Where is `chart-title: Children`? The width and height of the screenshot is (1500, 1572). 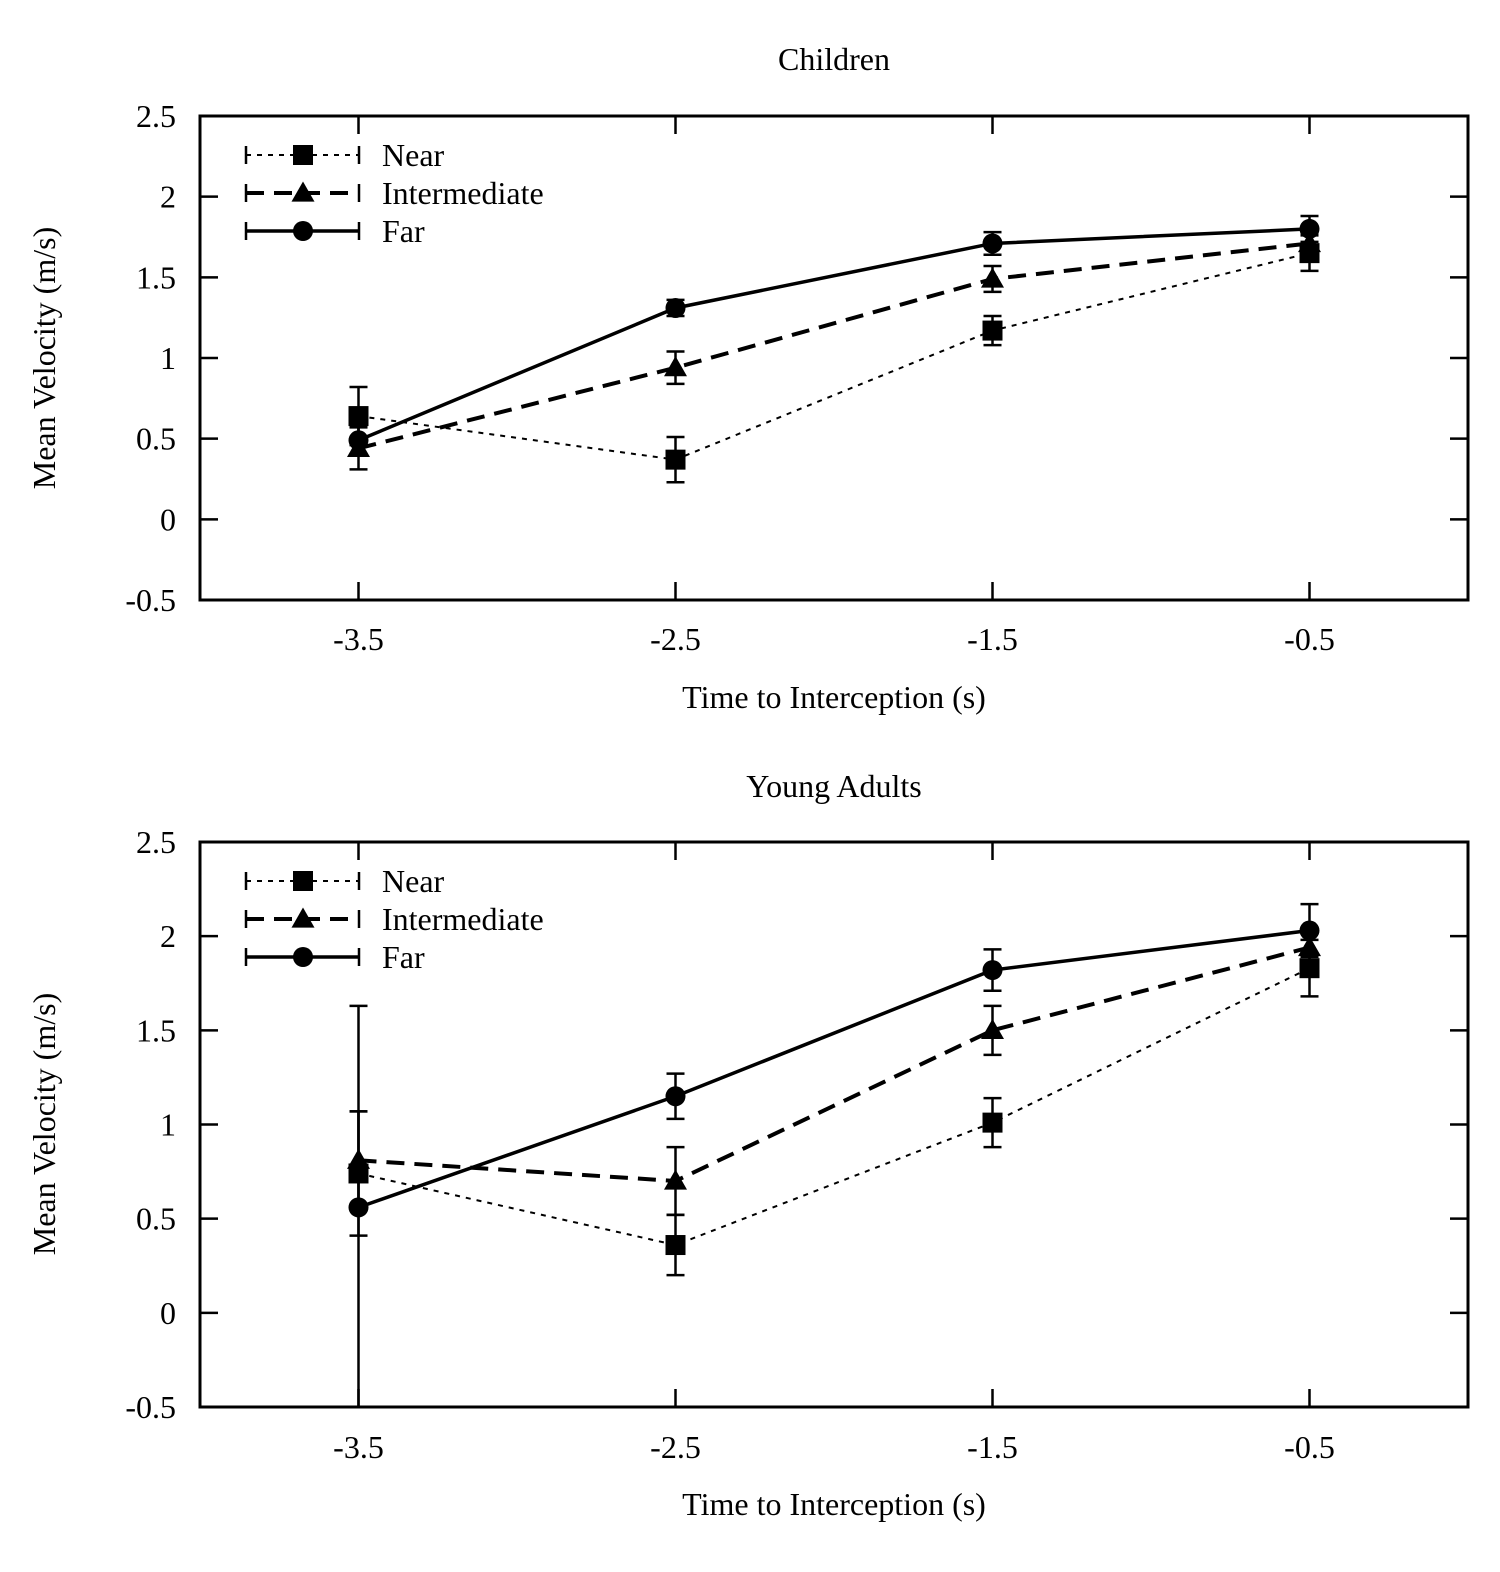
chart-title: Children is located at coordinates (834, 59).